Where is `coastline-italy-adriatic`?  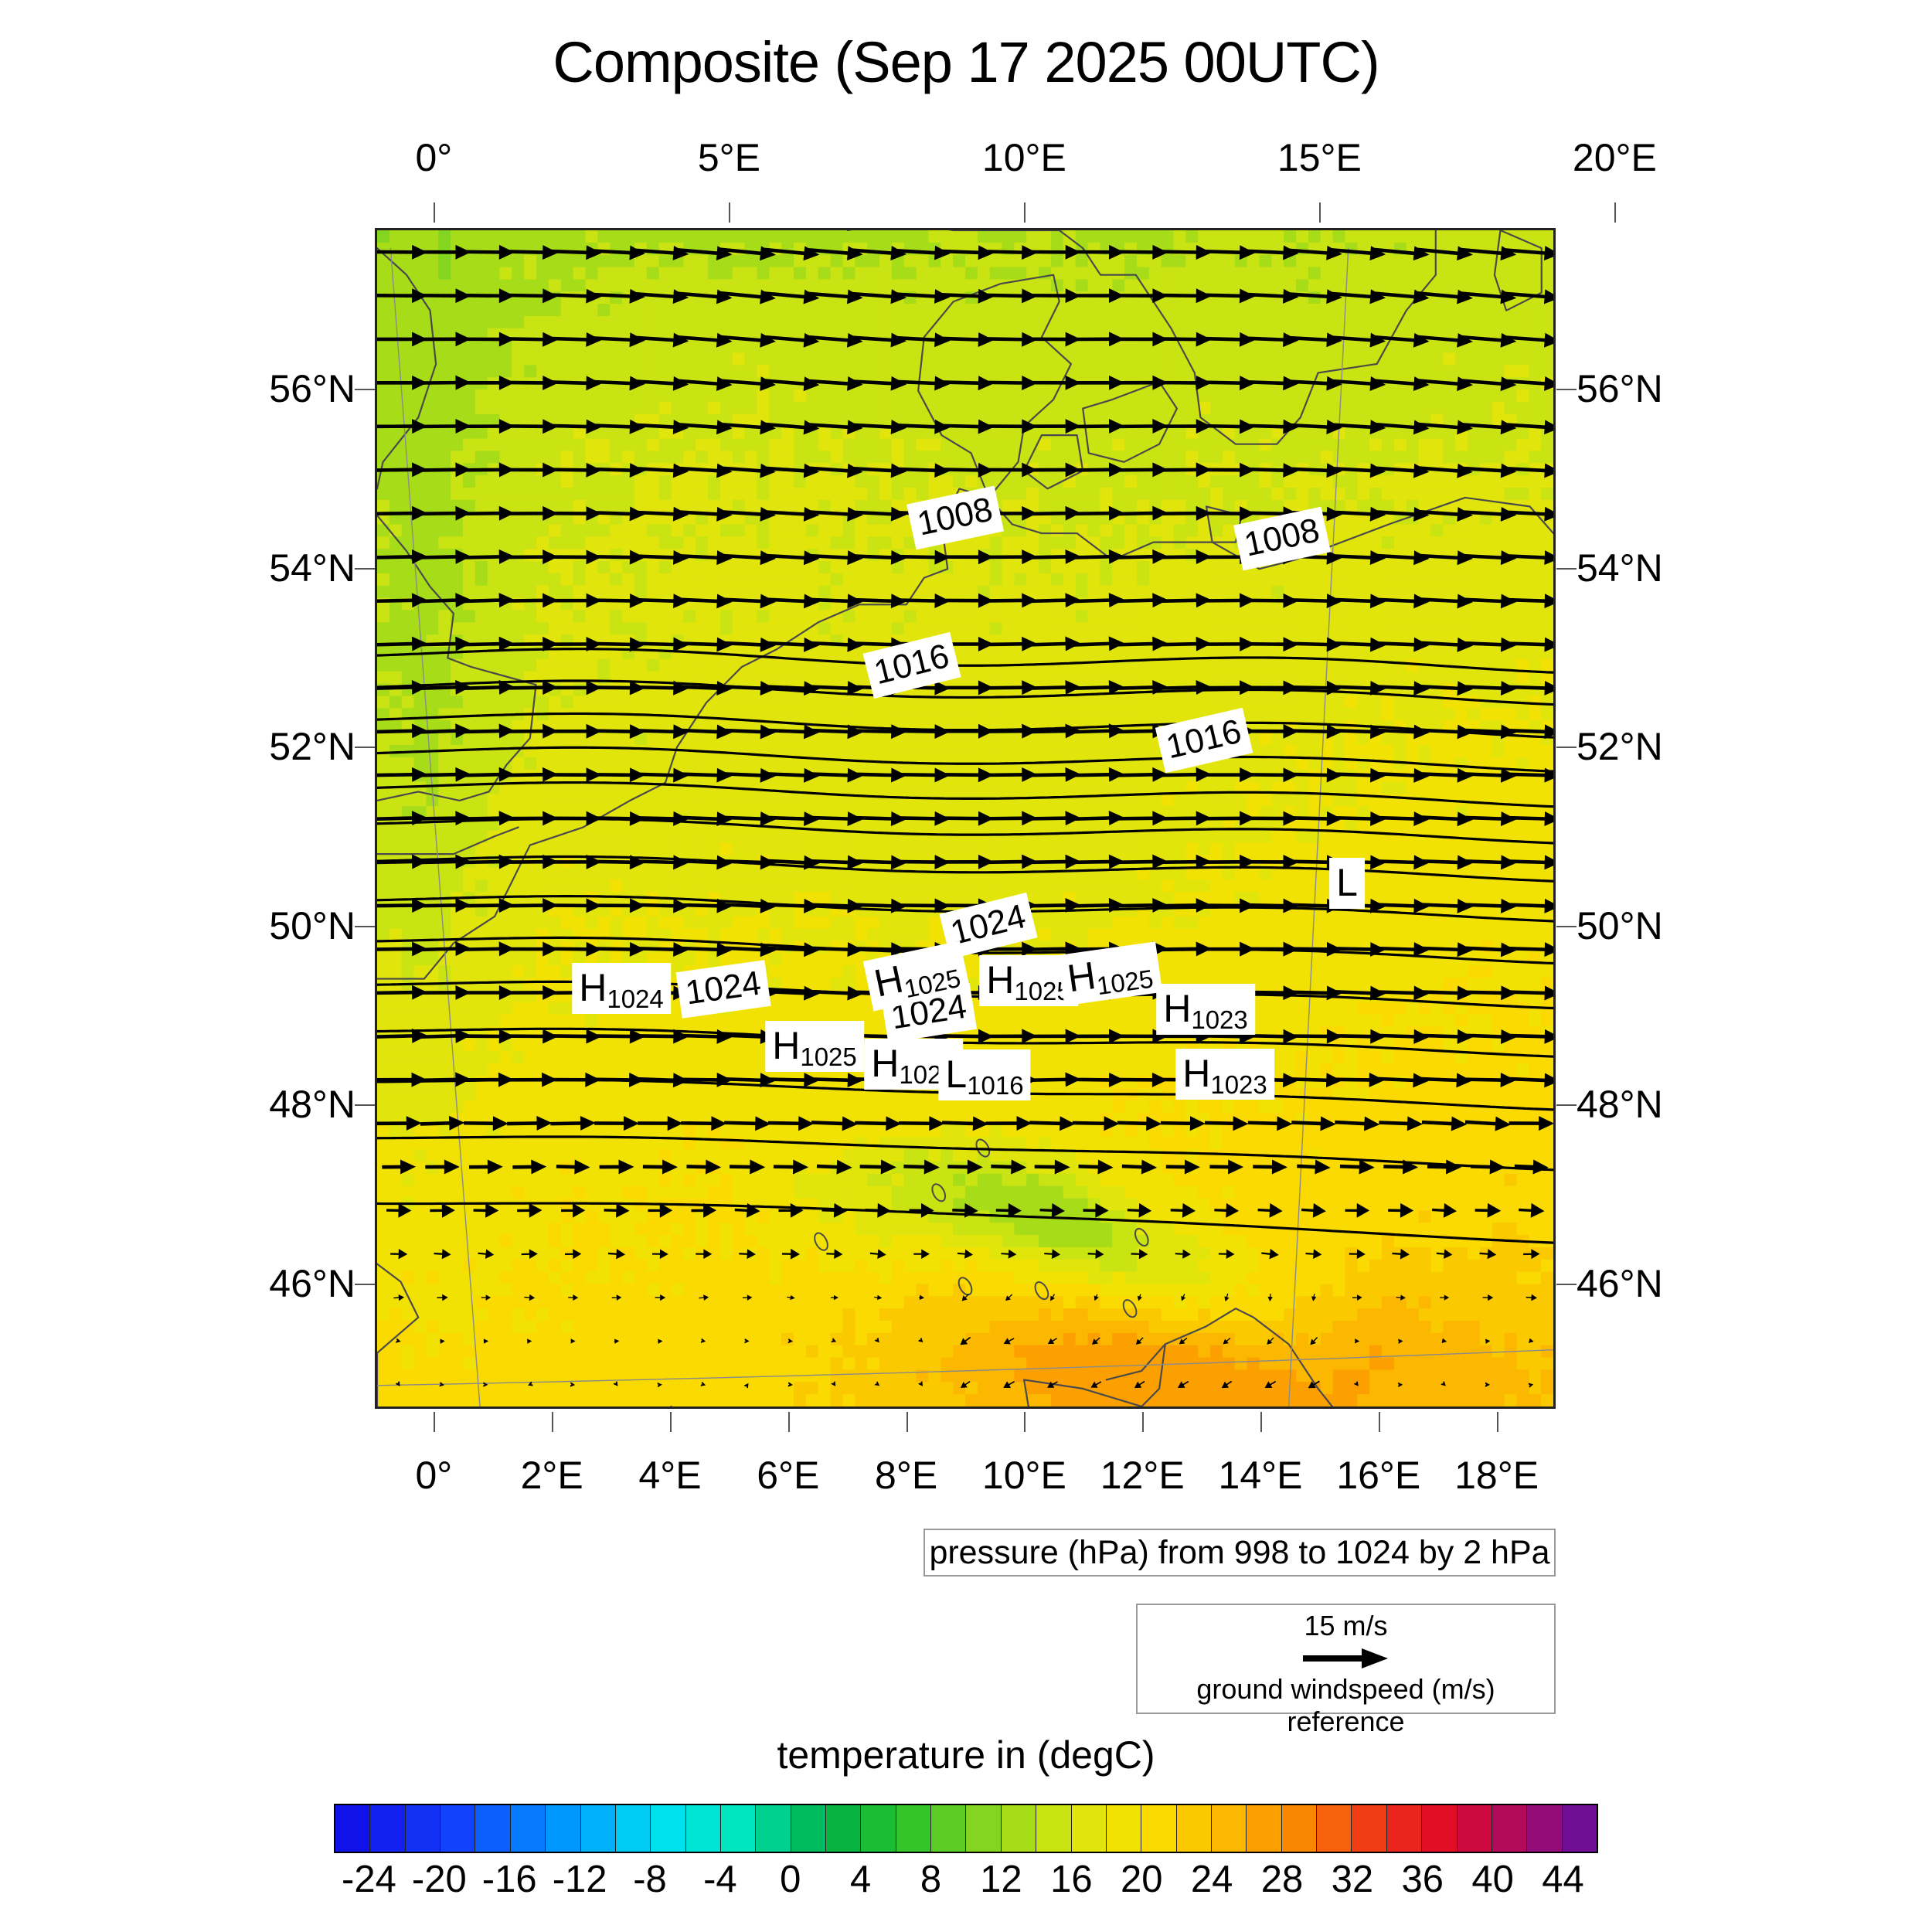
coastline-italy-adriatic is located at coordinates (1178, 1357).